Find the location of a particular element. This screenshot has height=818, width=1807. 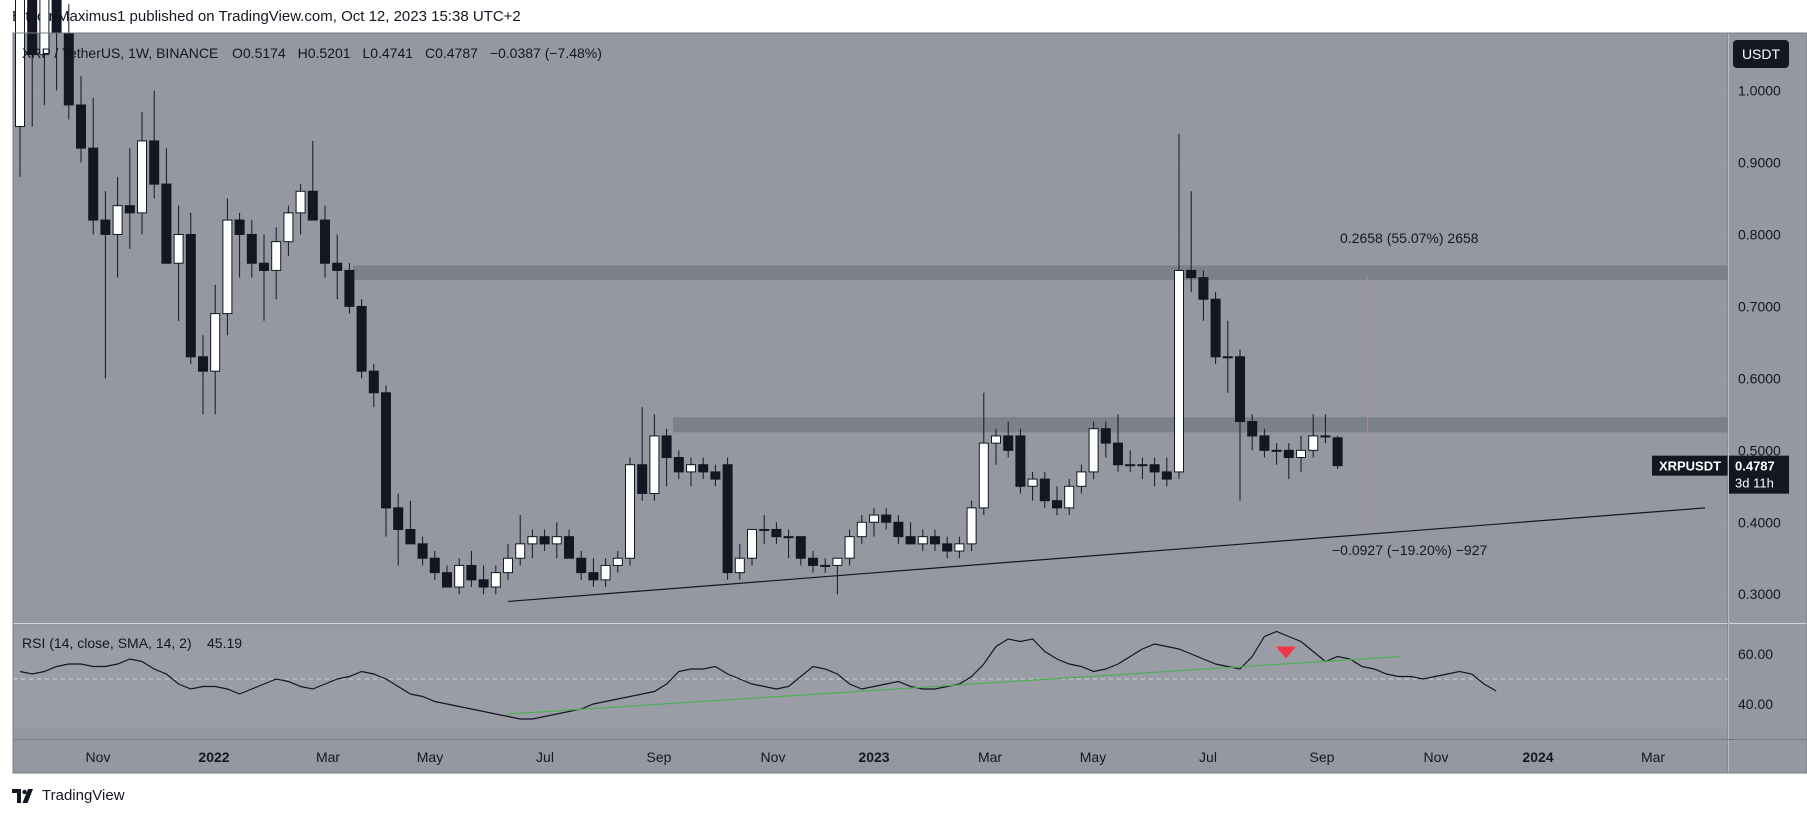

currency-button-label: USDT is located at coordinates (1761, 54).